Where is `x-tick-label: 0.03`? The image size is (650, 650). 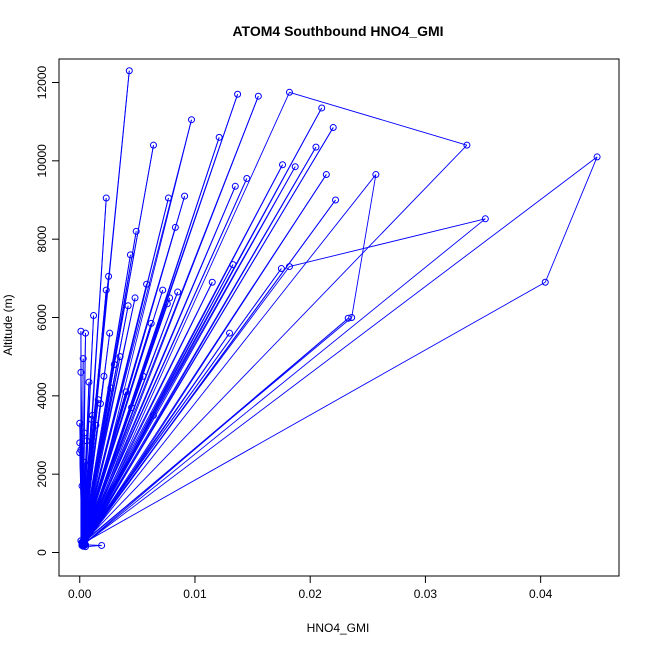
x-tick-label: 0.03 is located at coordinates (426, 594).